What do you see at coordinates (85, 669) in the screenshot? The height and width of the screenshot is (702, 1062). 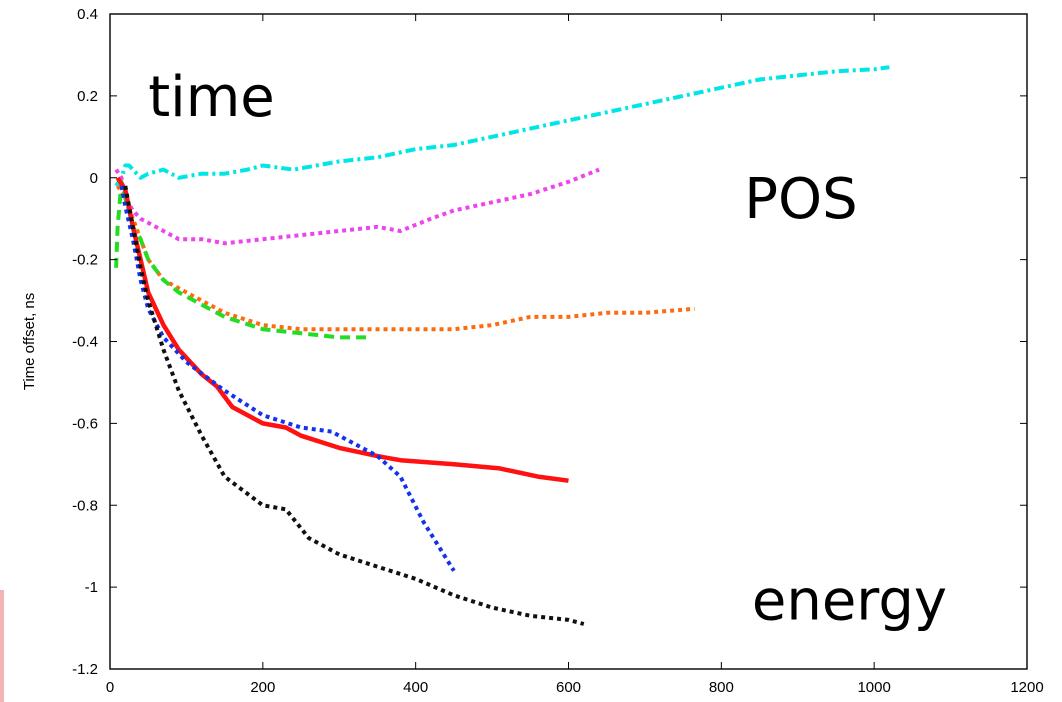 I see `y-tick-label: -1.2` at bounding box center [85, 669].